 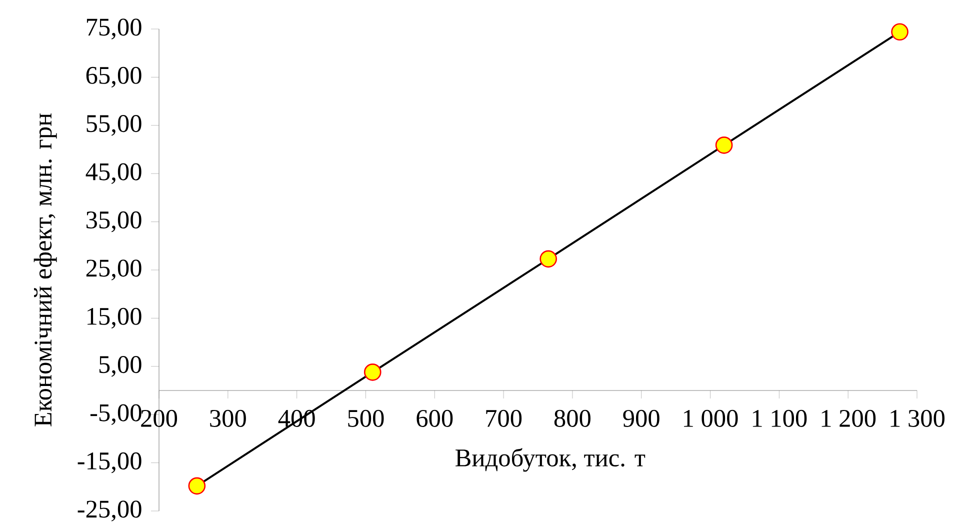 I want to click on x-tick-label: 600, so click(x=434, y=418).